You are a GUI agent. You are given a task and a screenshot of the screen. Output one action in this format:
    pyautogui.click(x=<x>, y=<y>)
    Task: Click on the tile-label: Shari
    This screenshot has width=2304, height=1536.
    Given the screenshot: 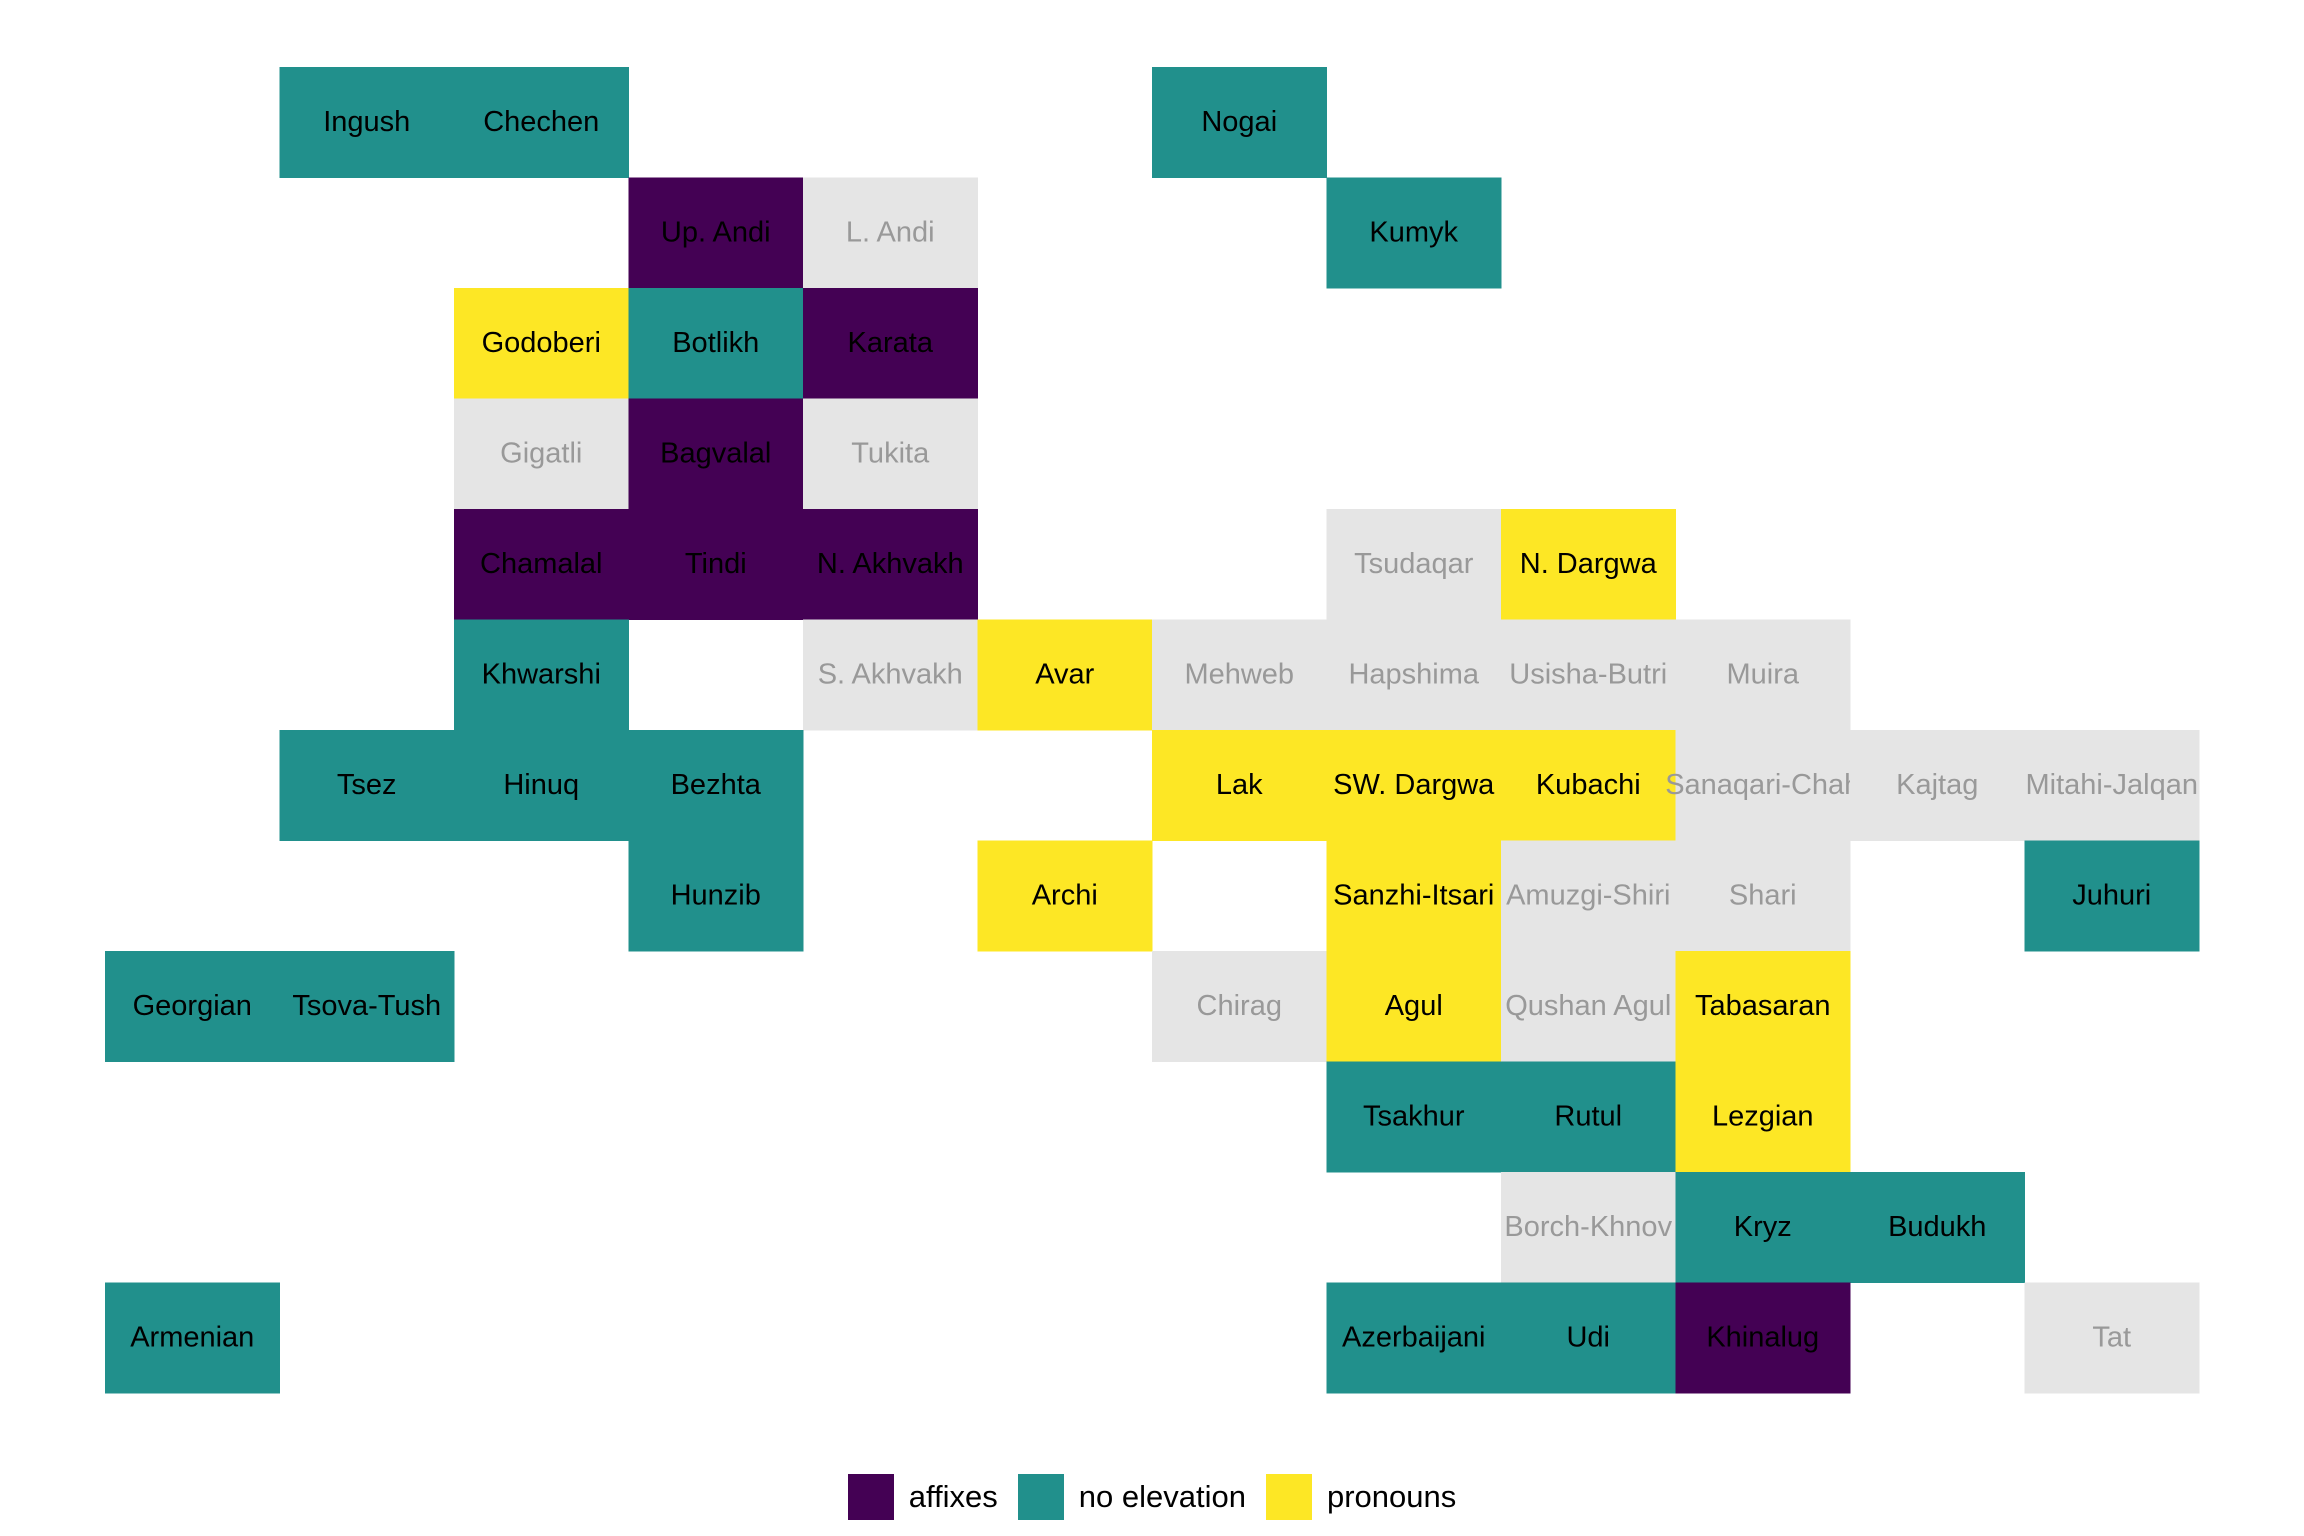 What is the action you would take?
    pyautogui.click(x=1763, y=895)
    